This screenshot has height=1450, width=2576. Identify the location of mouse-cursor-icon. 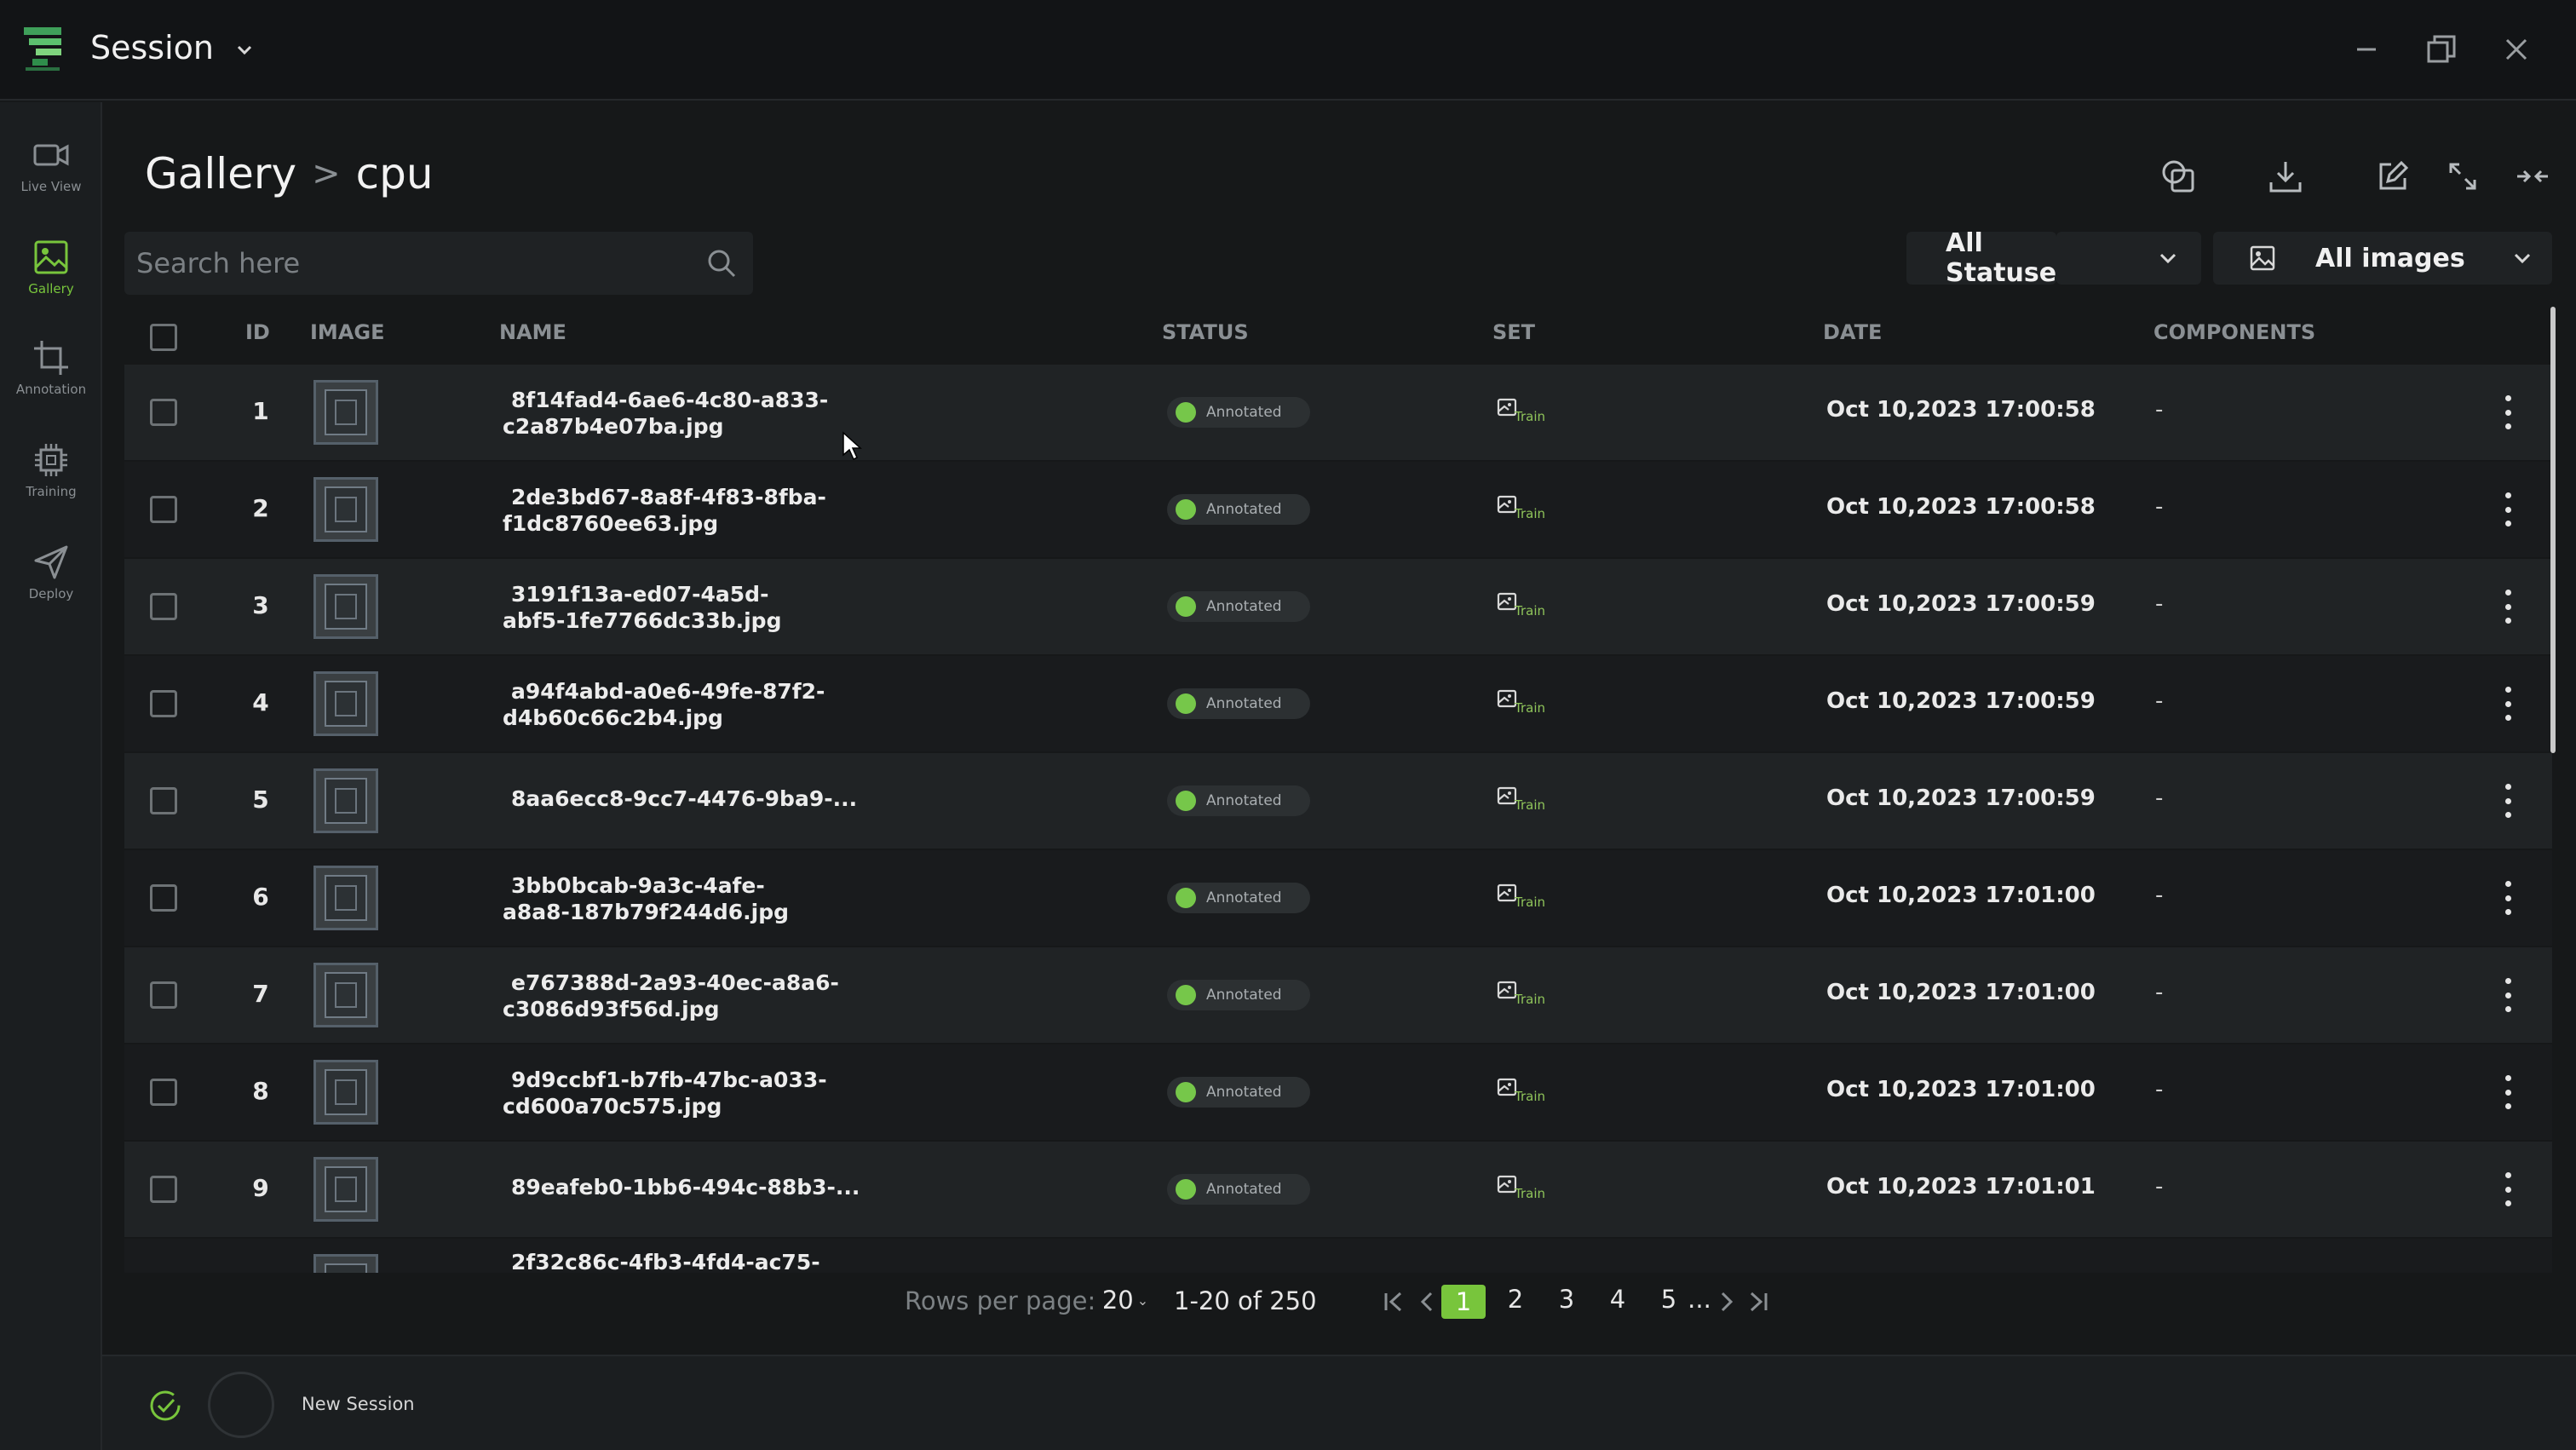
(852, 446).